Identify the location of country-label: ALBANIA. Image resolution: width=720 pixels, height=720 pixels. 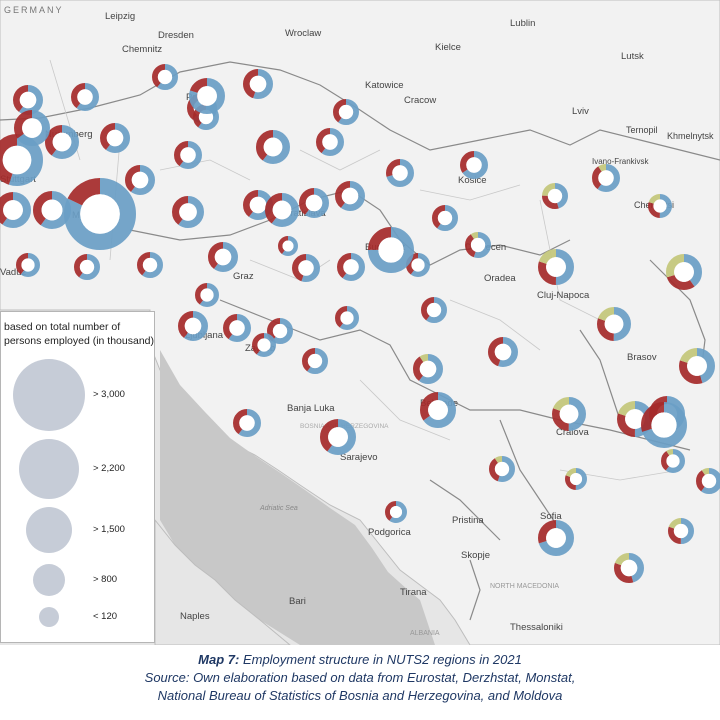
(425, 633).